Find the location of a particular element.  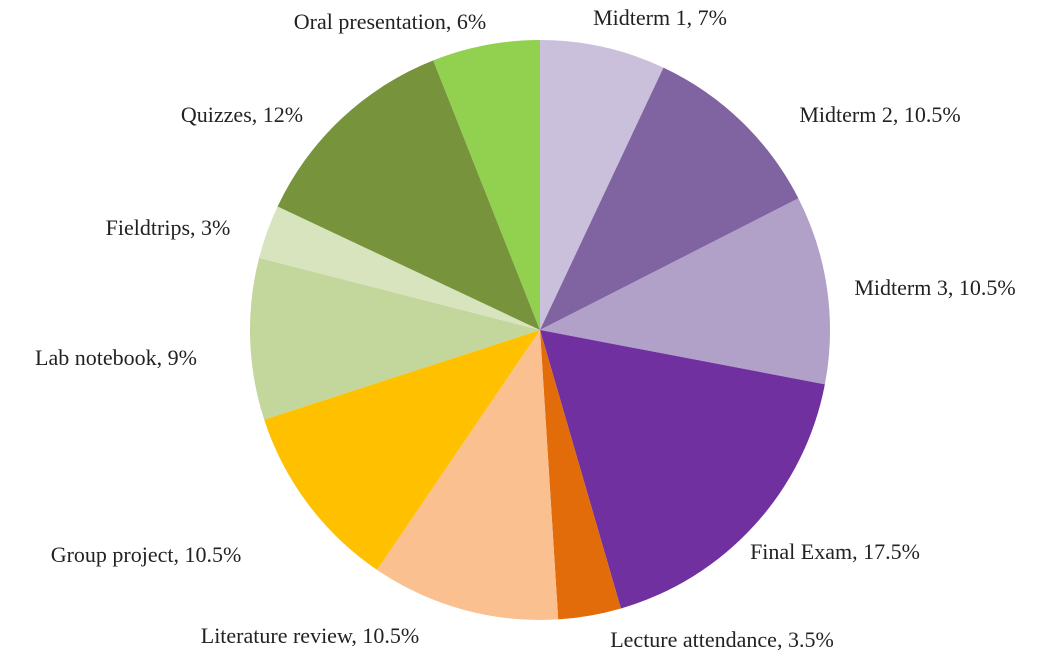

category-label: Lab notebook is located at coordinates (101, 357).